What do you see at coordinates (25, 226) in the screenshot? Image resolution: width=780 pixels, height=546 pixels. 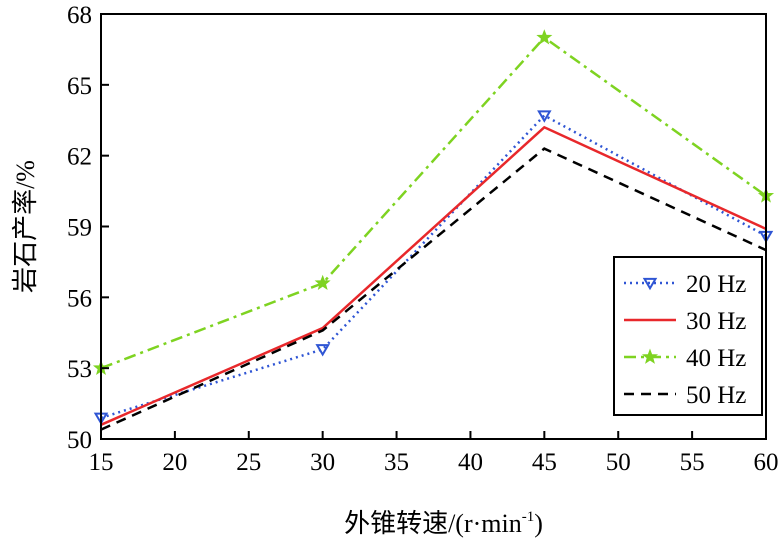 I see `y-axis-title: 岩石产率/%` at bounding box center [25, 226].